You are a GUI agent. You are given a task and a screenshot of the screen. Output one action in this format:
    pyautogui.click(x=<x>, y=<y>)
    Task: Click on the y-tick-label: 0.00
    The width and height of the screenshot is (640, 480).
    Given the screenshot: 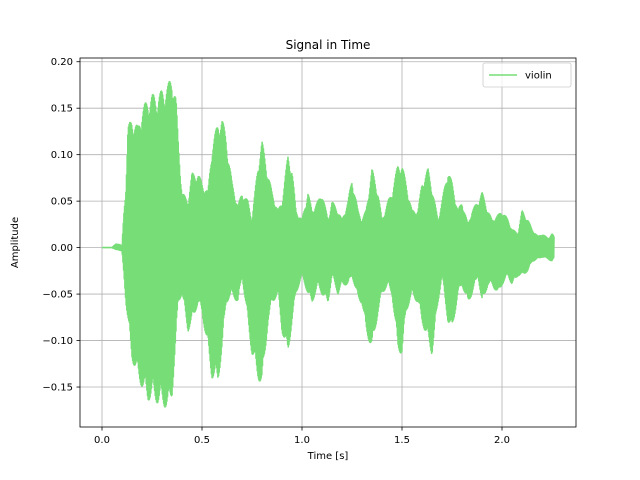 What is the action you would take?
    pyautogui.click(x=62, y=248)
    